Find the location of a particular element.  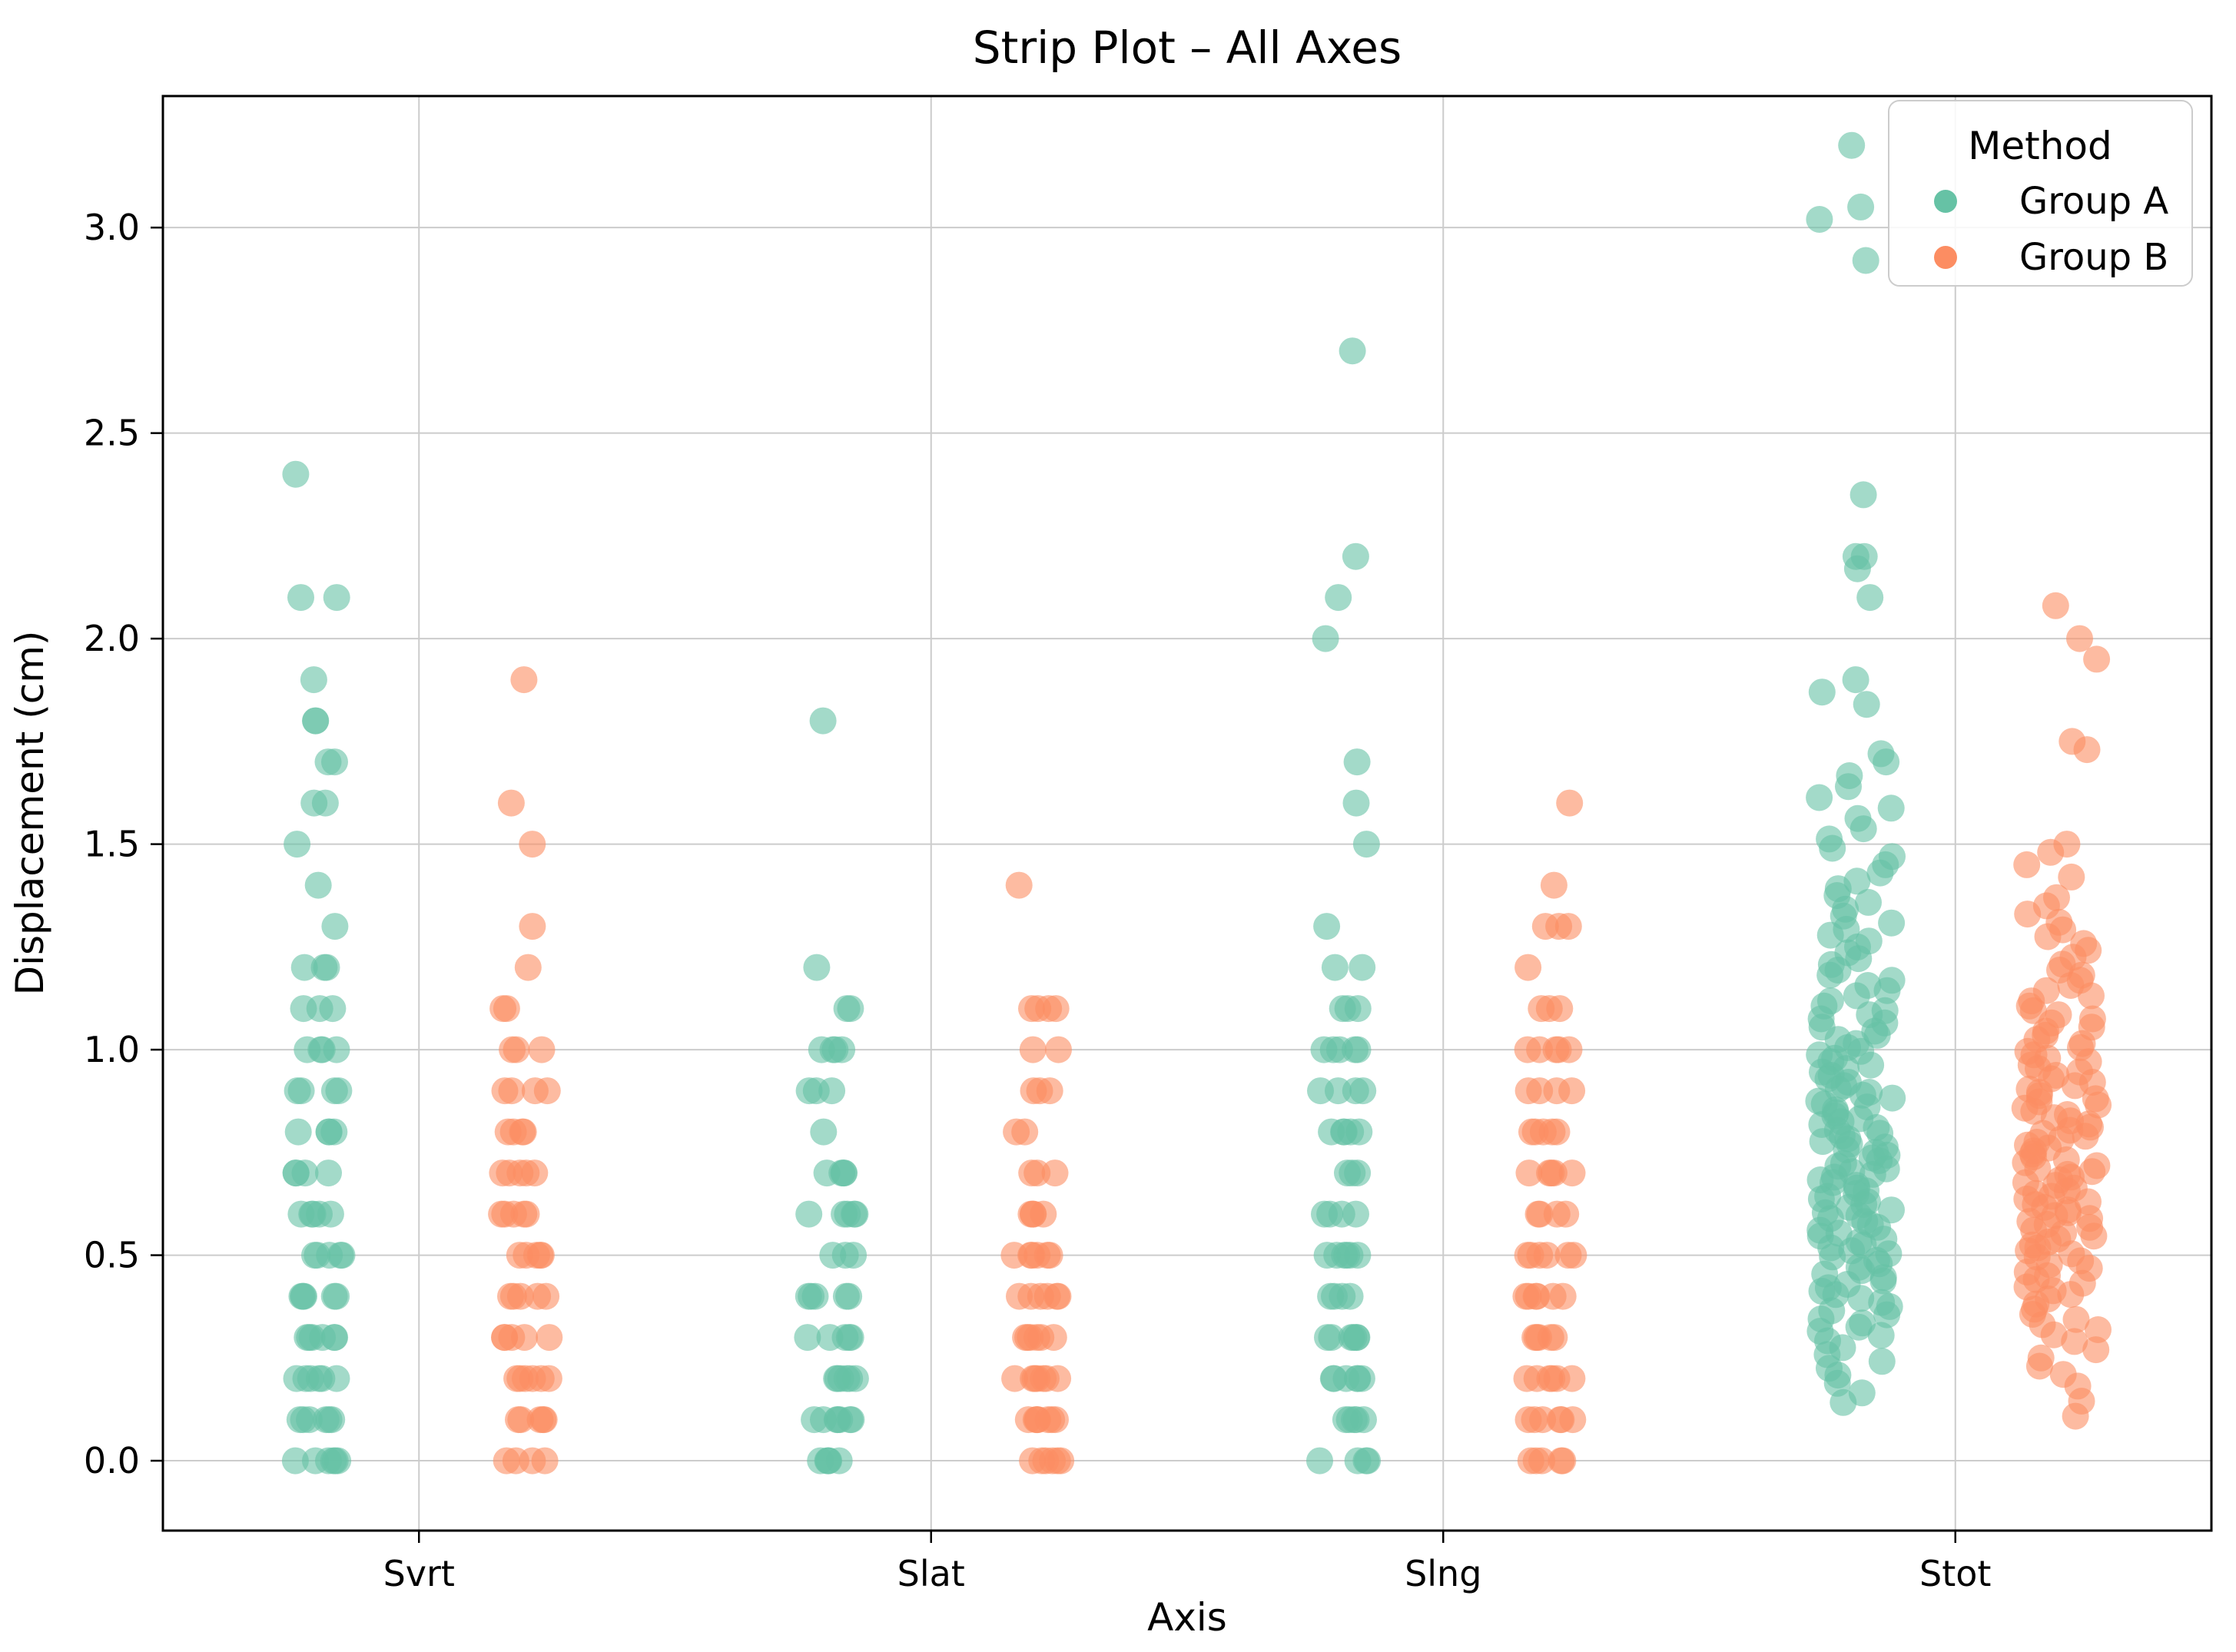

y-tick-label: 3.0 is located at coordinates (112, 227).